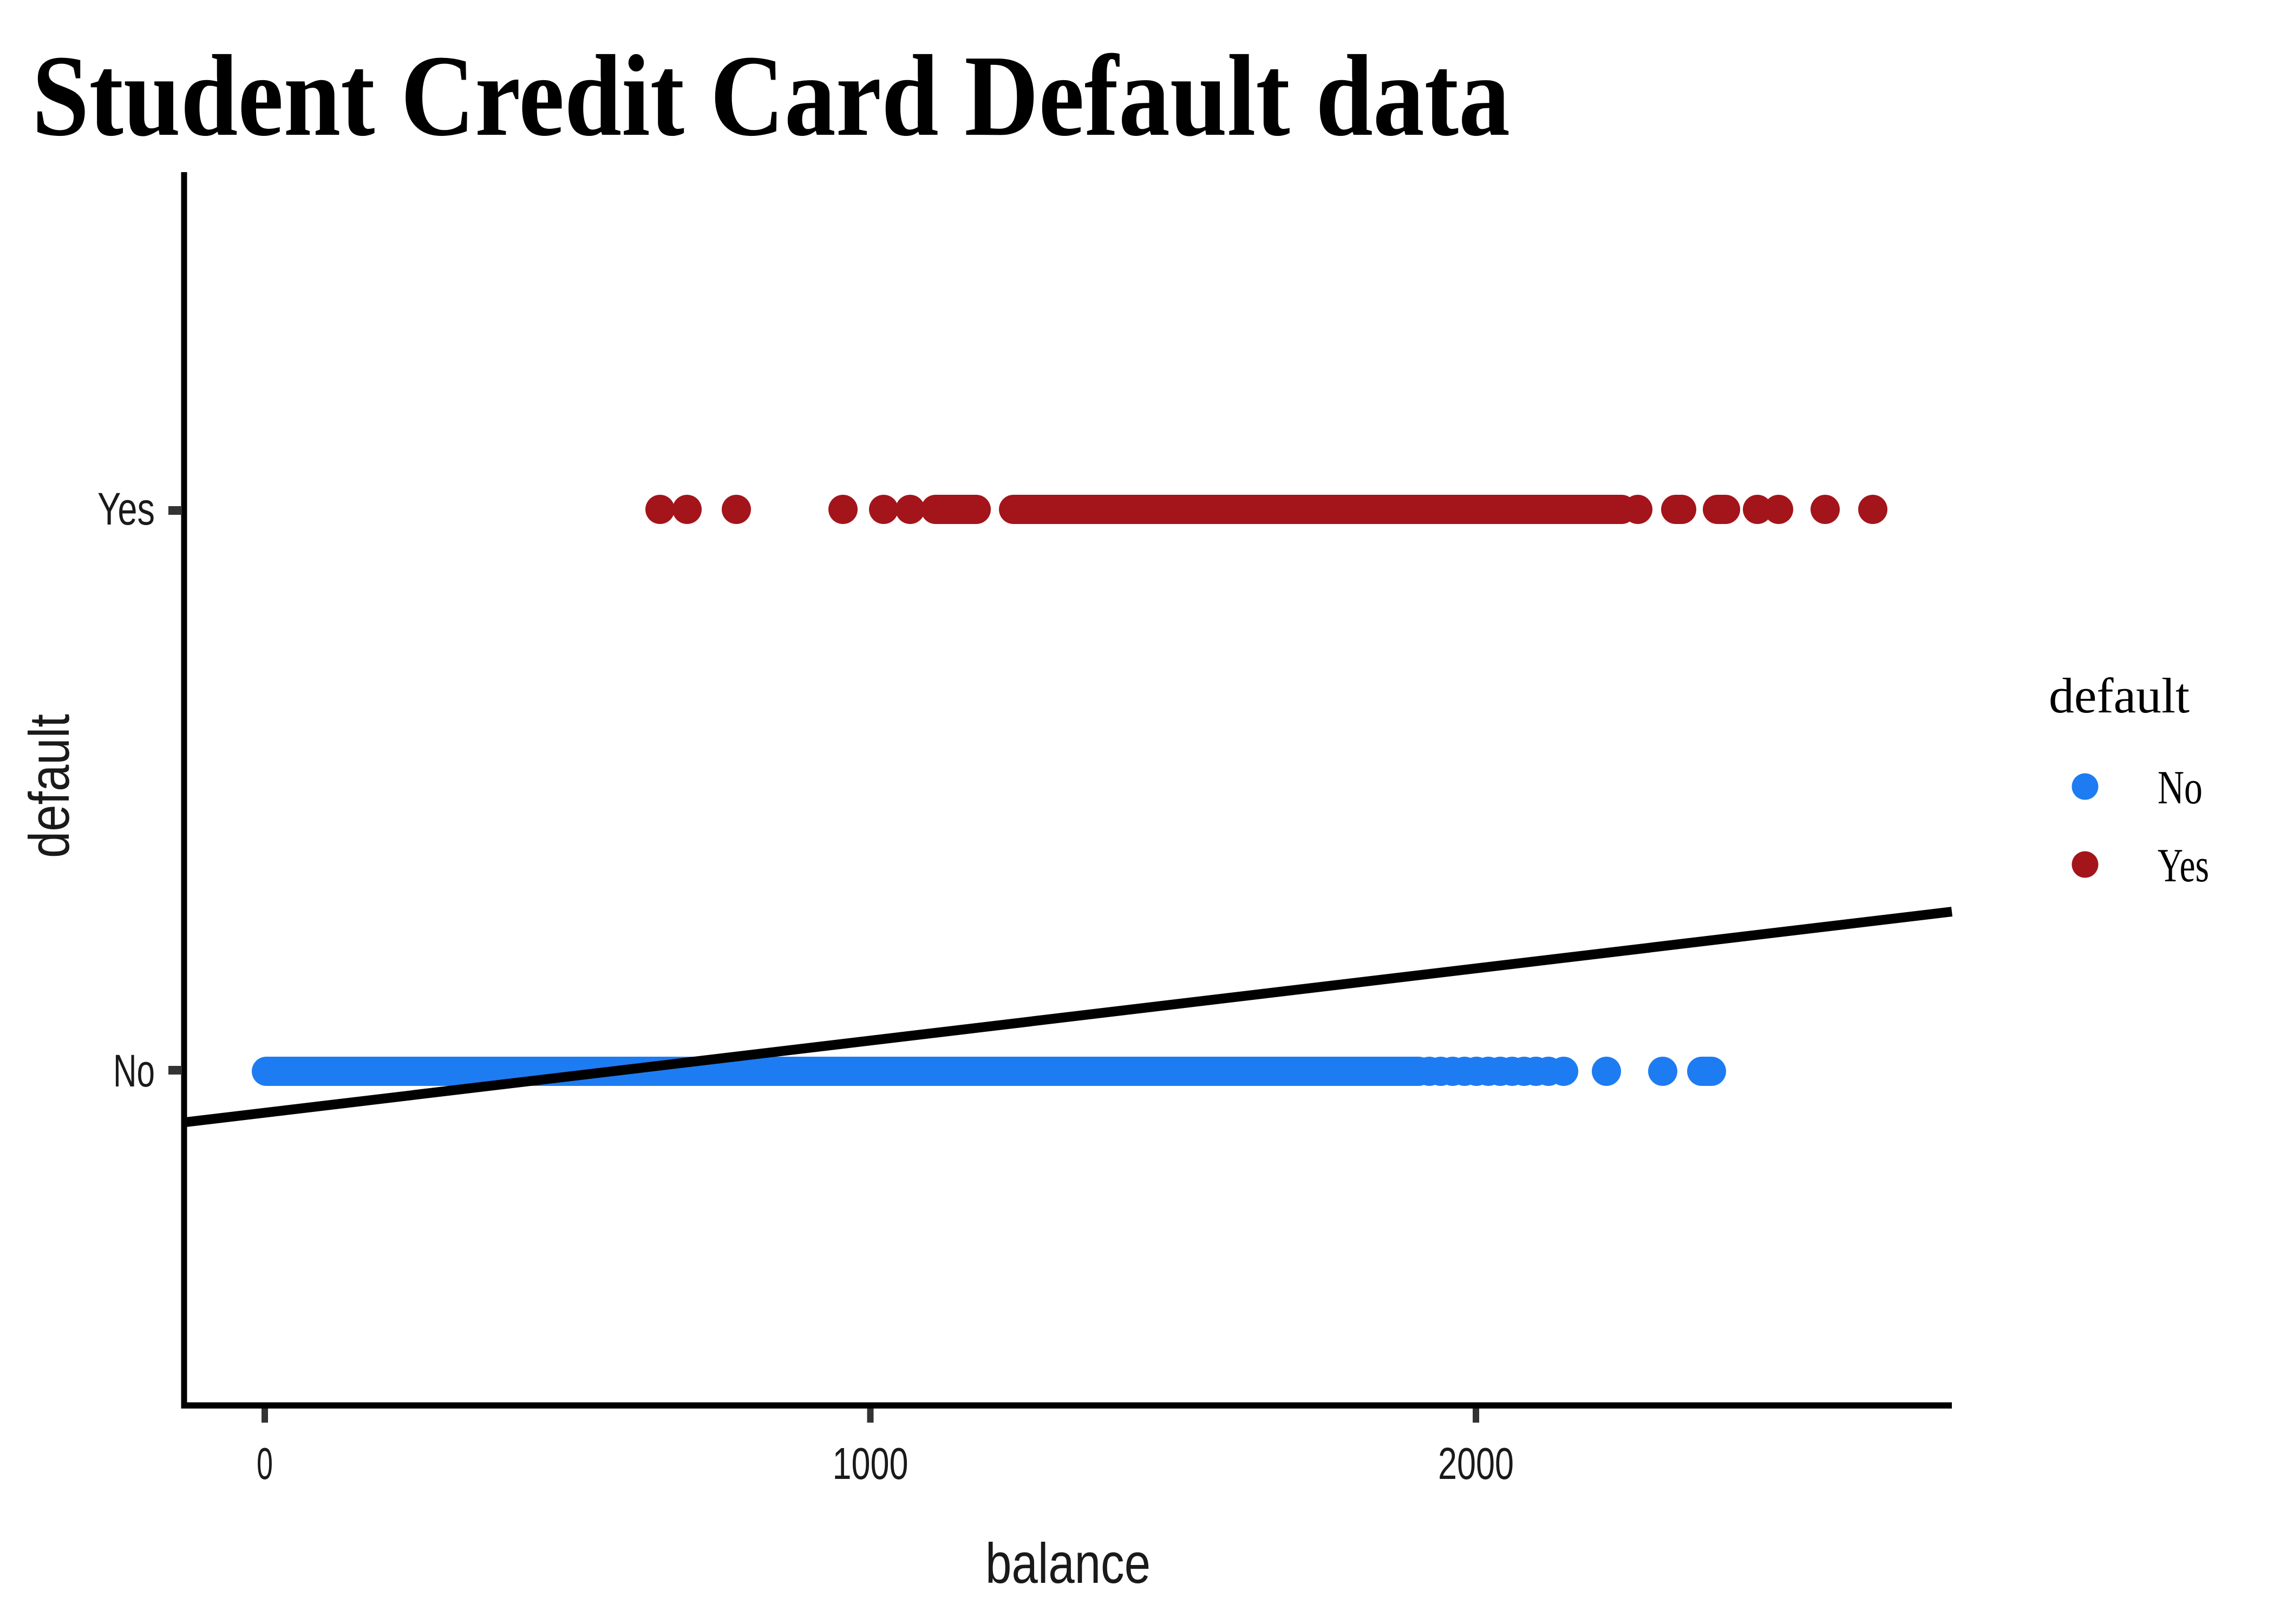  I want to click on svg-text: 2000, so click(1476, 1464).